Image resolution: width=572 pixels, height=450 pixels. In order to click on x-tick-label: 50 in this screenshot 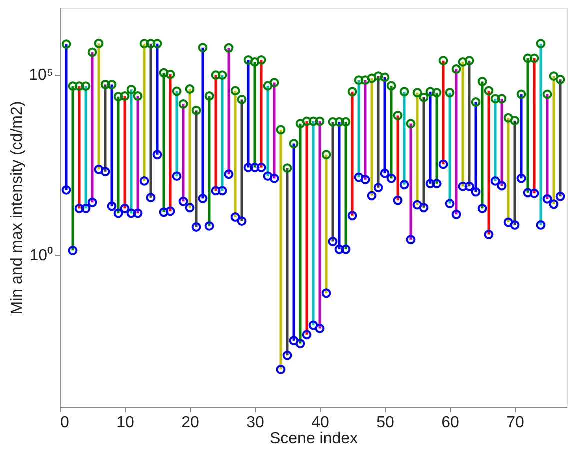, I will do `click(385, 423)`.